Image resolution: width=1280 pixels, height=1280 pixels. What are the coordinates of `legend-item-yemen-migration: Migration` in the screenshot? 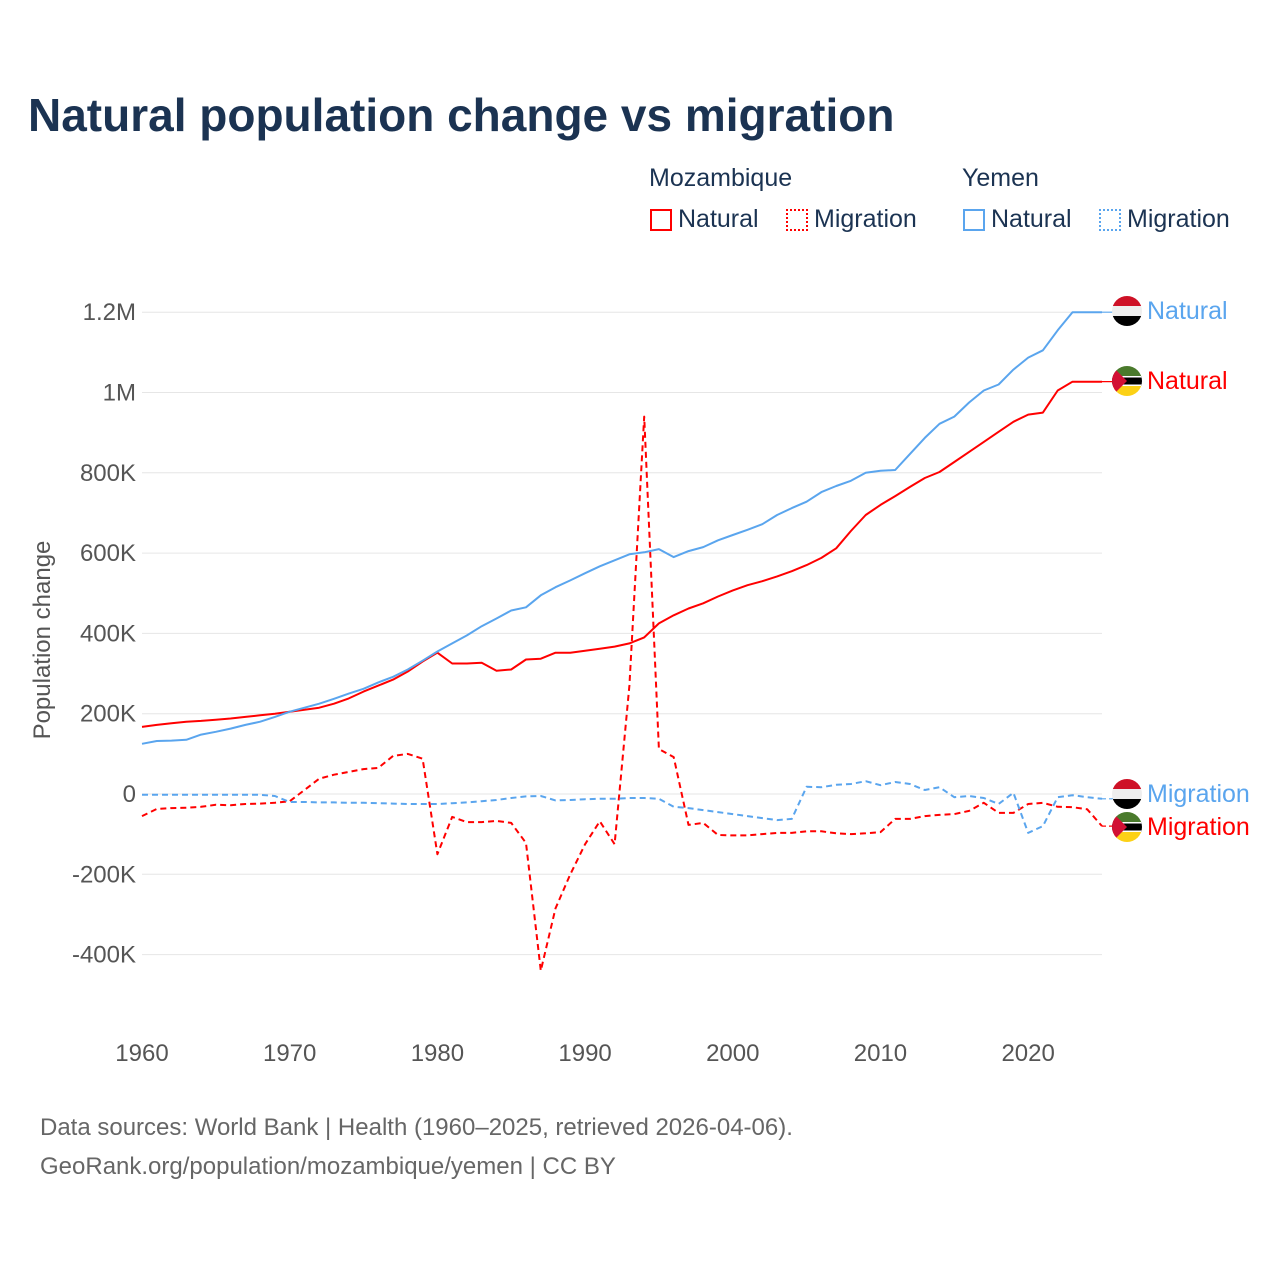 It's located at (1164, 219).